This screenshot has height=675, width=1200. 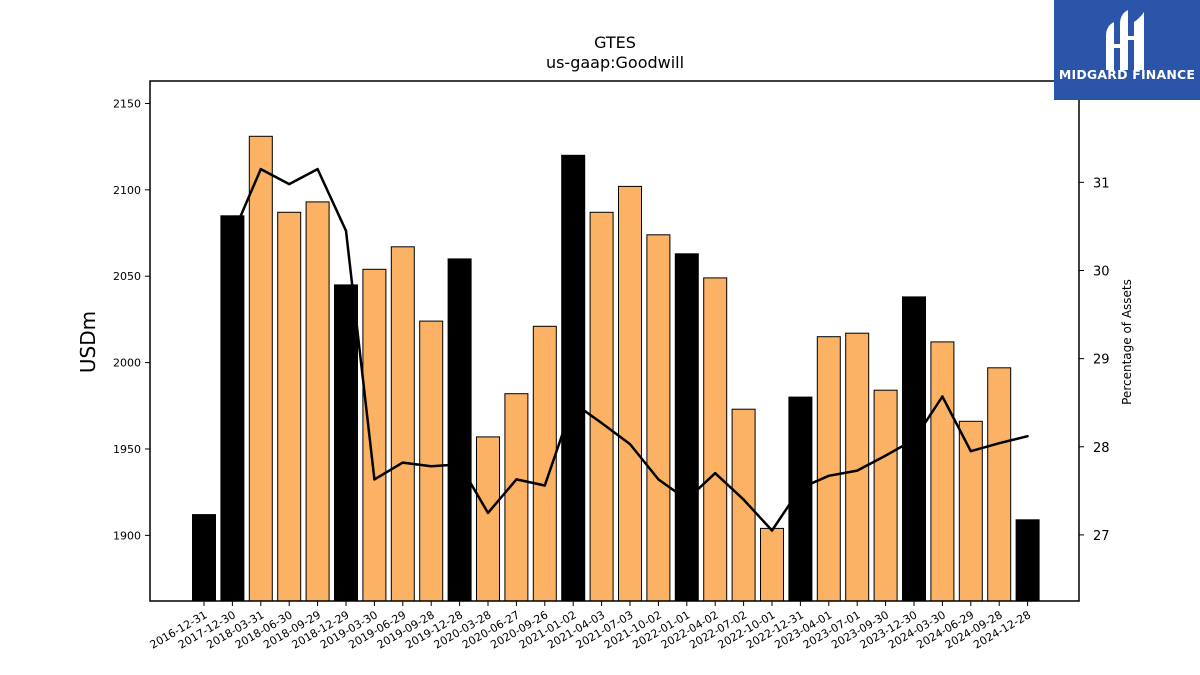 I want to click on y2-tick-label-30: 30, so click(x=1101, y=271).